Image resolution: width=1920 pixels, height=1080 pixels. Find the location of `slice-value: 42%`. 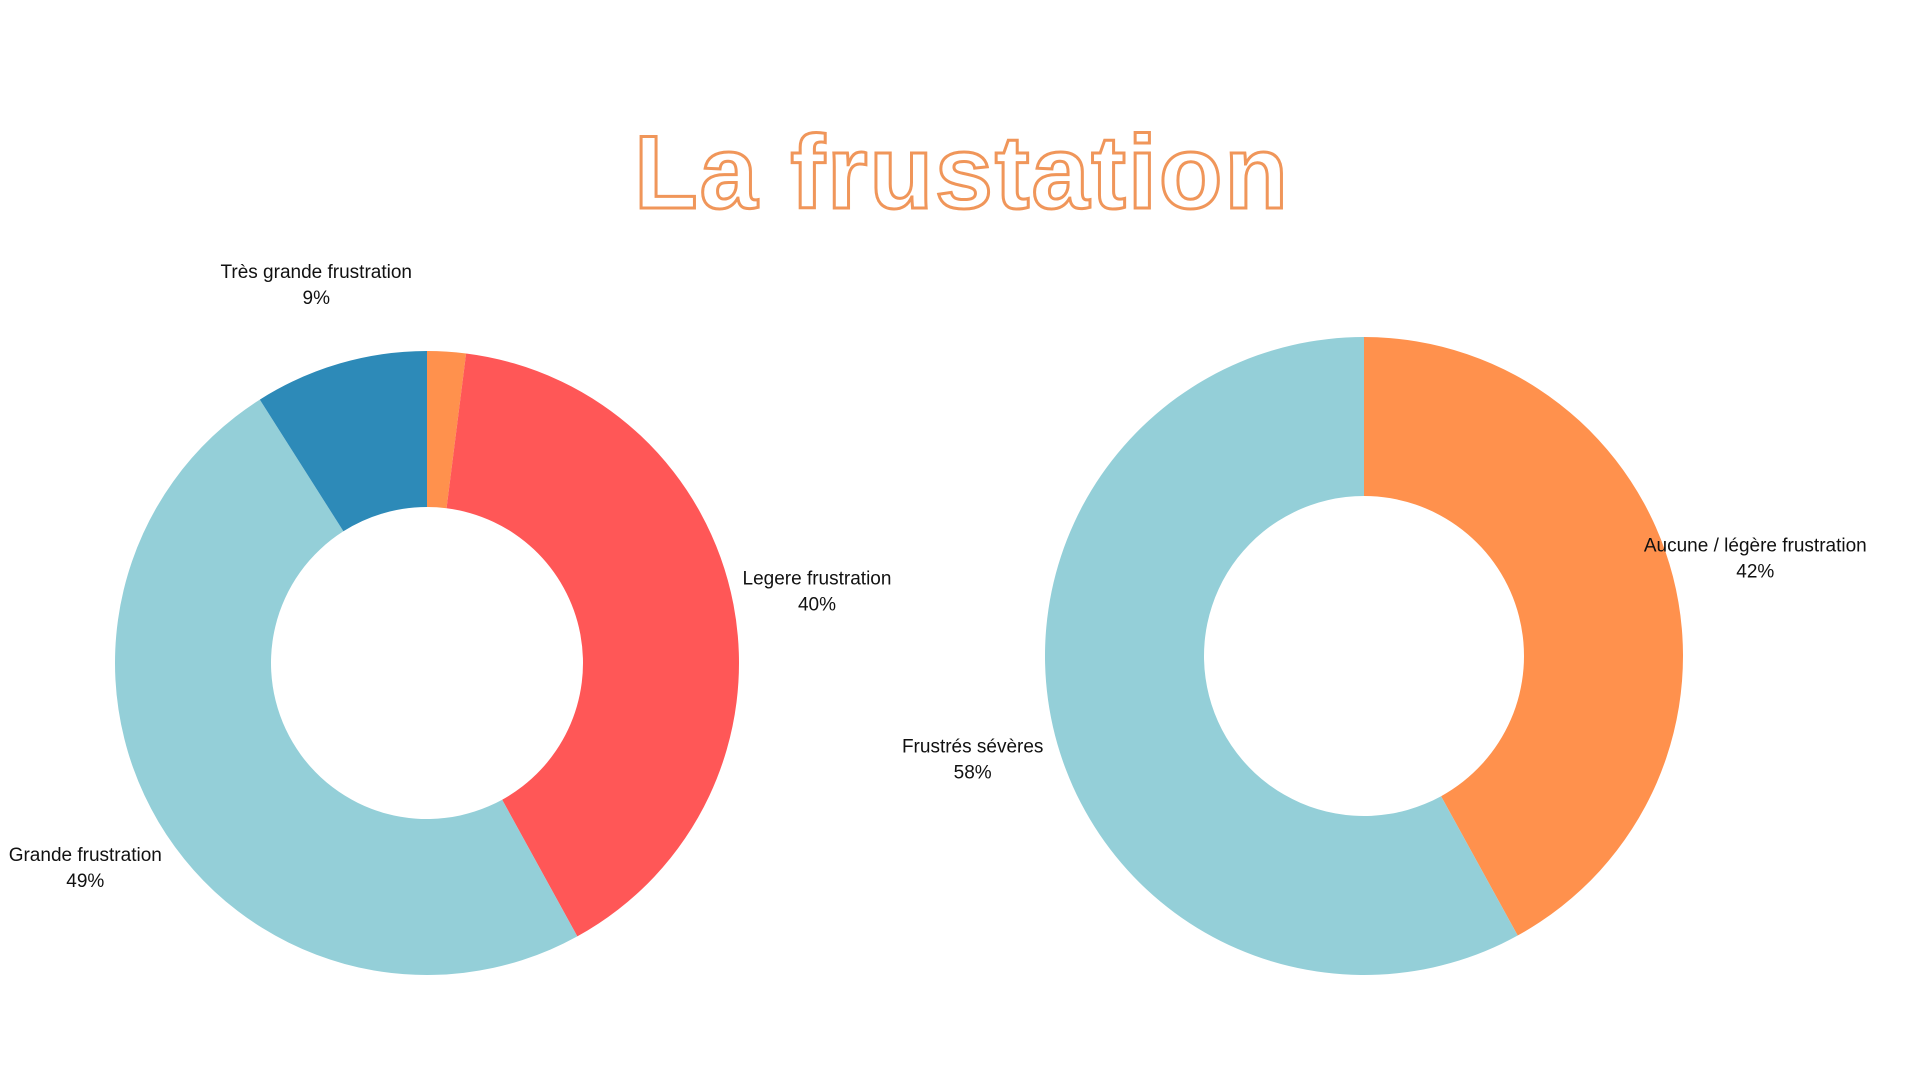

slice-value: 42% is located at coordinates (1755, 572).